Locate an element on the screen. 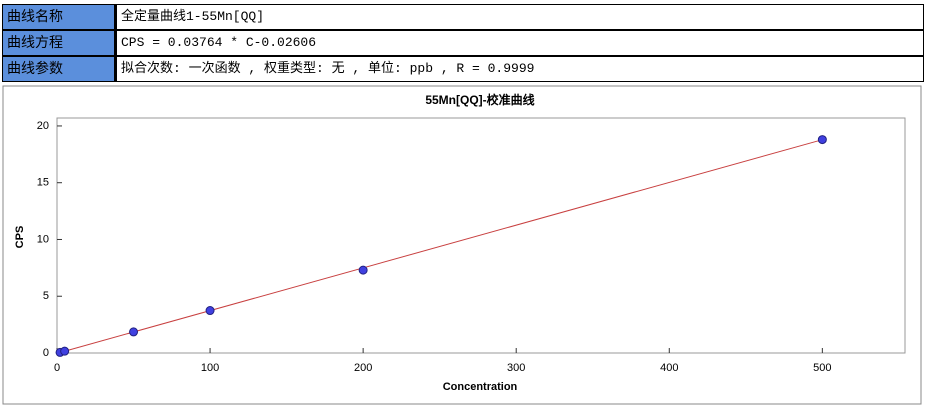  table-row: 曲线方程 CPS = 0.03764 * C-0.02606 is located at coordinates (463, 43).